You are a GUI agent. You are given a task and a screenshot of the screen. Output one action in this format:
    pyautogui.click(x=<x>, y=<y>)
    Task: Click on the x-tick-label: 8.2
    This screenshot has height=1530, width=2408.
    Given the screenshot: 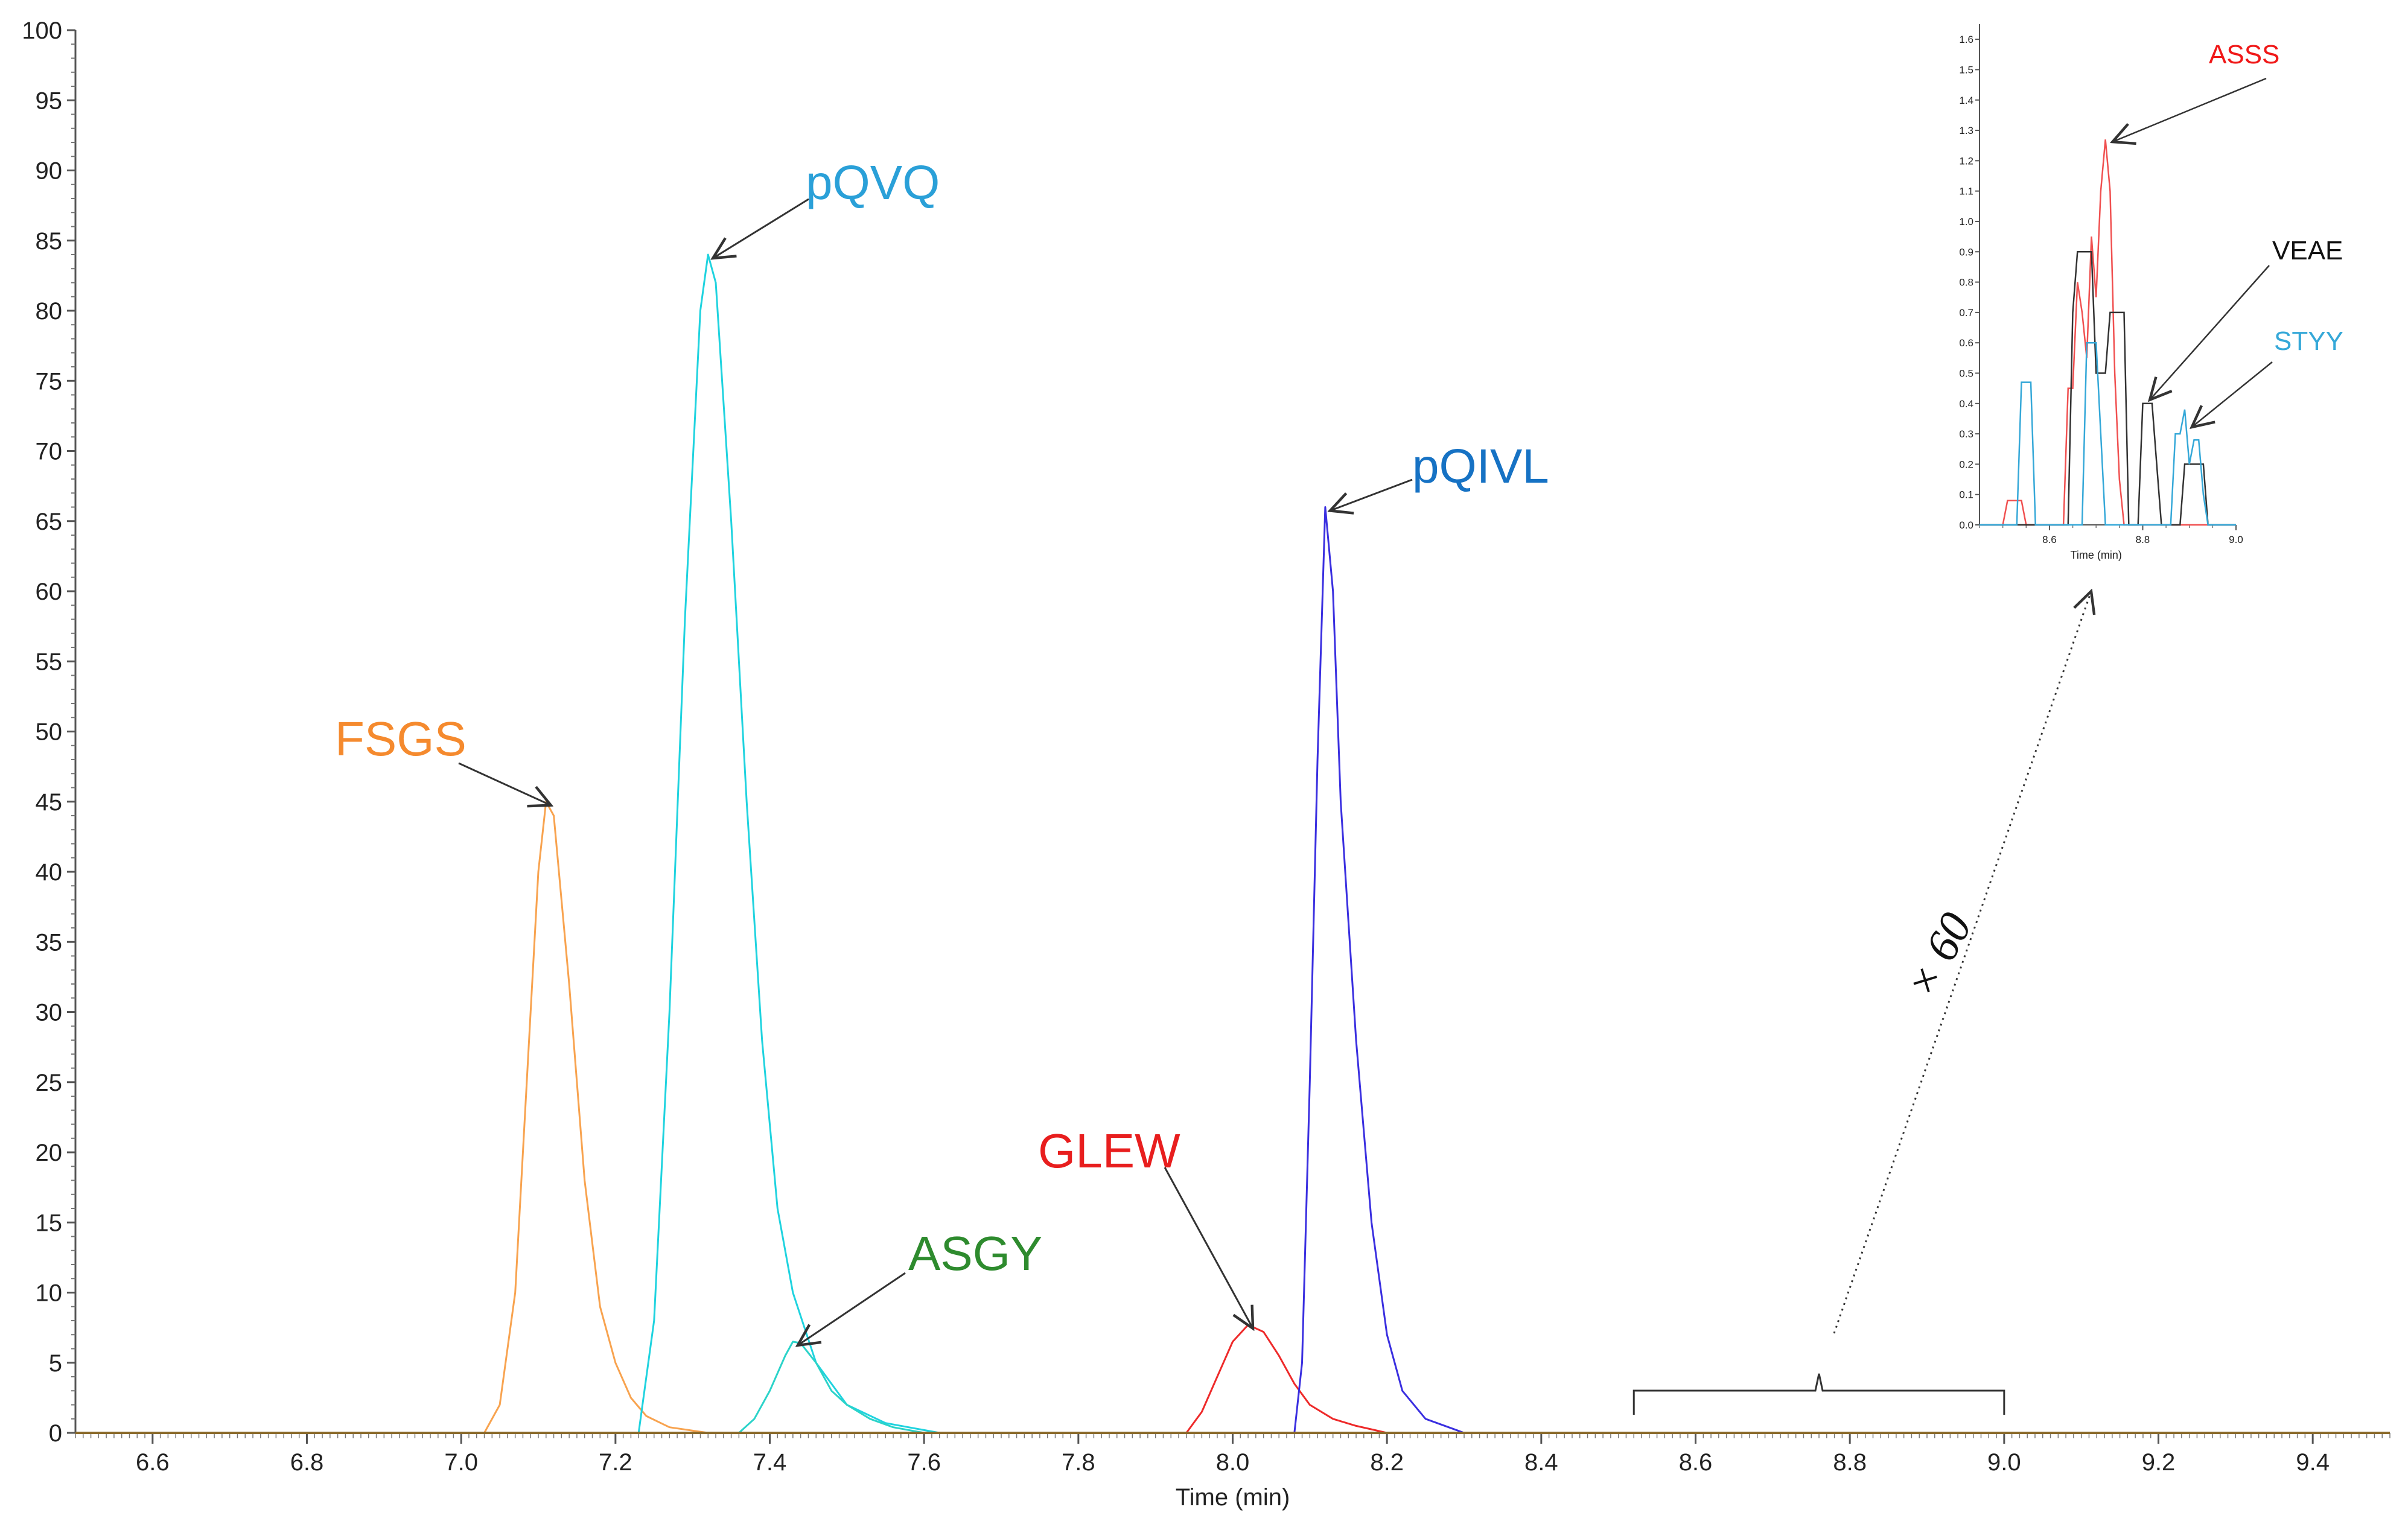 What is the action you would take?
    pyautogui.click(x=1387, y=1463)
    